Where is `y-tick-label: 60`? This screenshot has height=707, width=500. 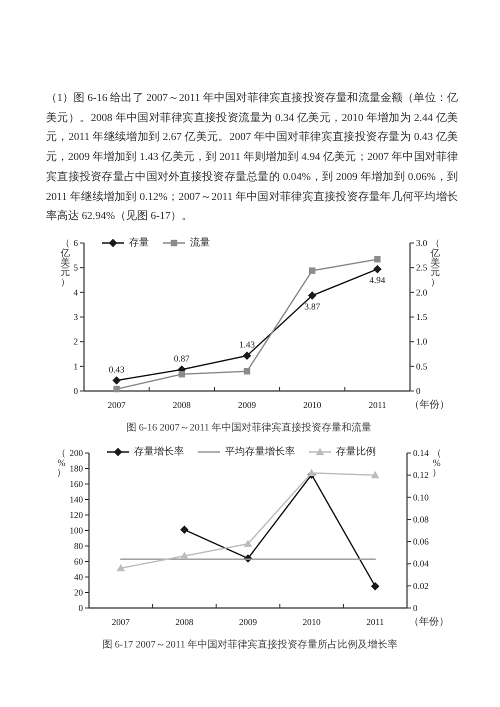 y-tick-label: 60 is located at coordinates (79, 561).